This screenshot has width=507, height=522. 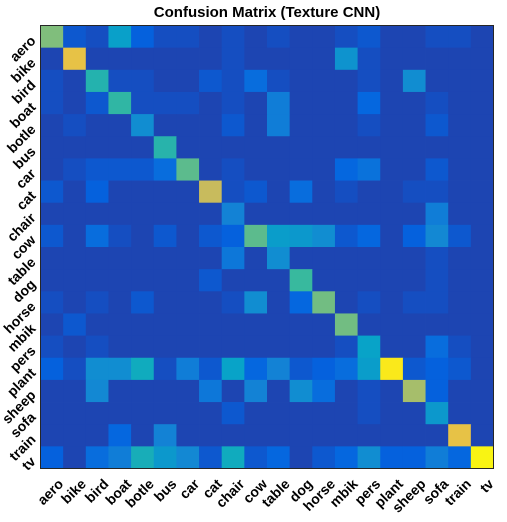 I want to click on heatmap-cell-sofa-dog, so click(x=301, y=413).